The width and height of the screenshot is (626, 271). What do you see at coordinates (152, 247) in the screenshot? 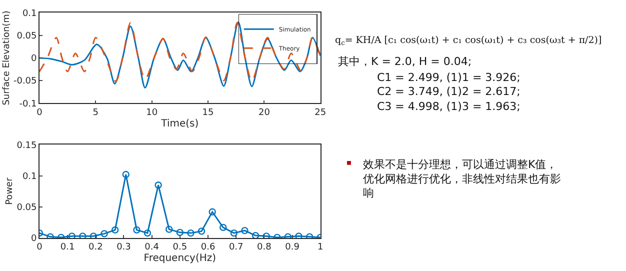
I see `x-tick-label: 0.4` at bounding box center [152, 247].